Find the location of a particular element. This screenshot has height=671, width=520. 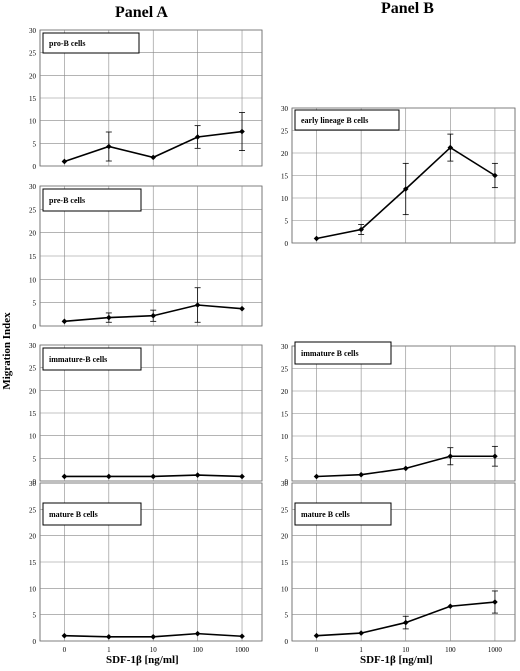

chart-2: 0 5 10 15 20 25 30 pre-B cells is located at coordinates (146, 257).